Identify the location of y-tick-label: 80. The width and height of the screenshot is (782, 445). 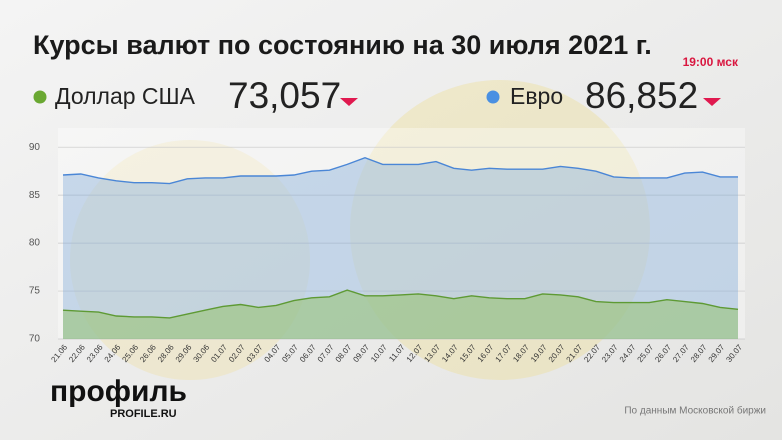
(35, 243).